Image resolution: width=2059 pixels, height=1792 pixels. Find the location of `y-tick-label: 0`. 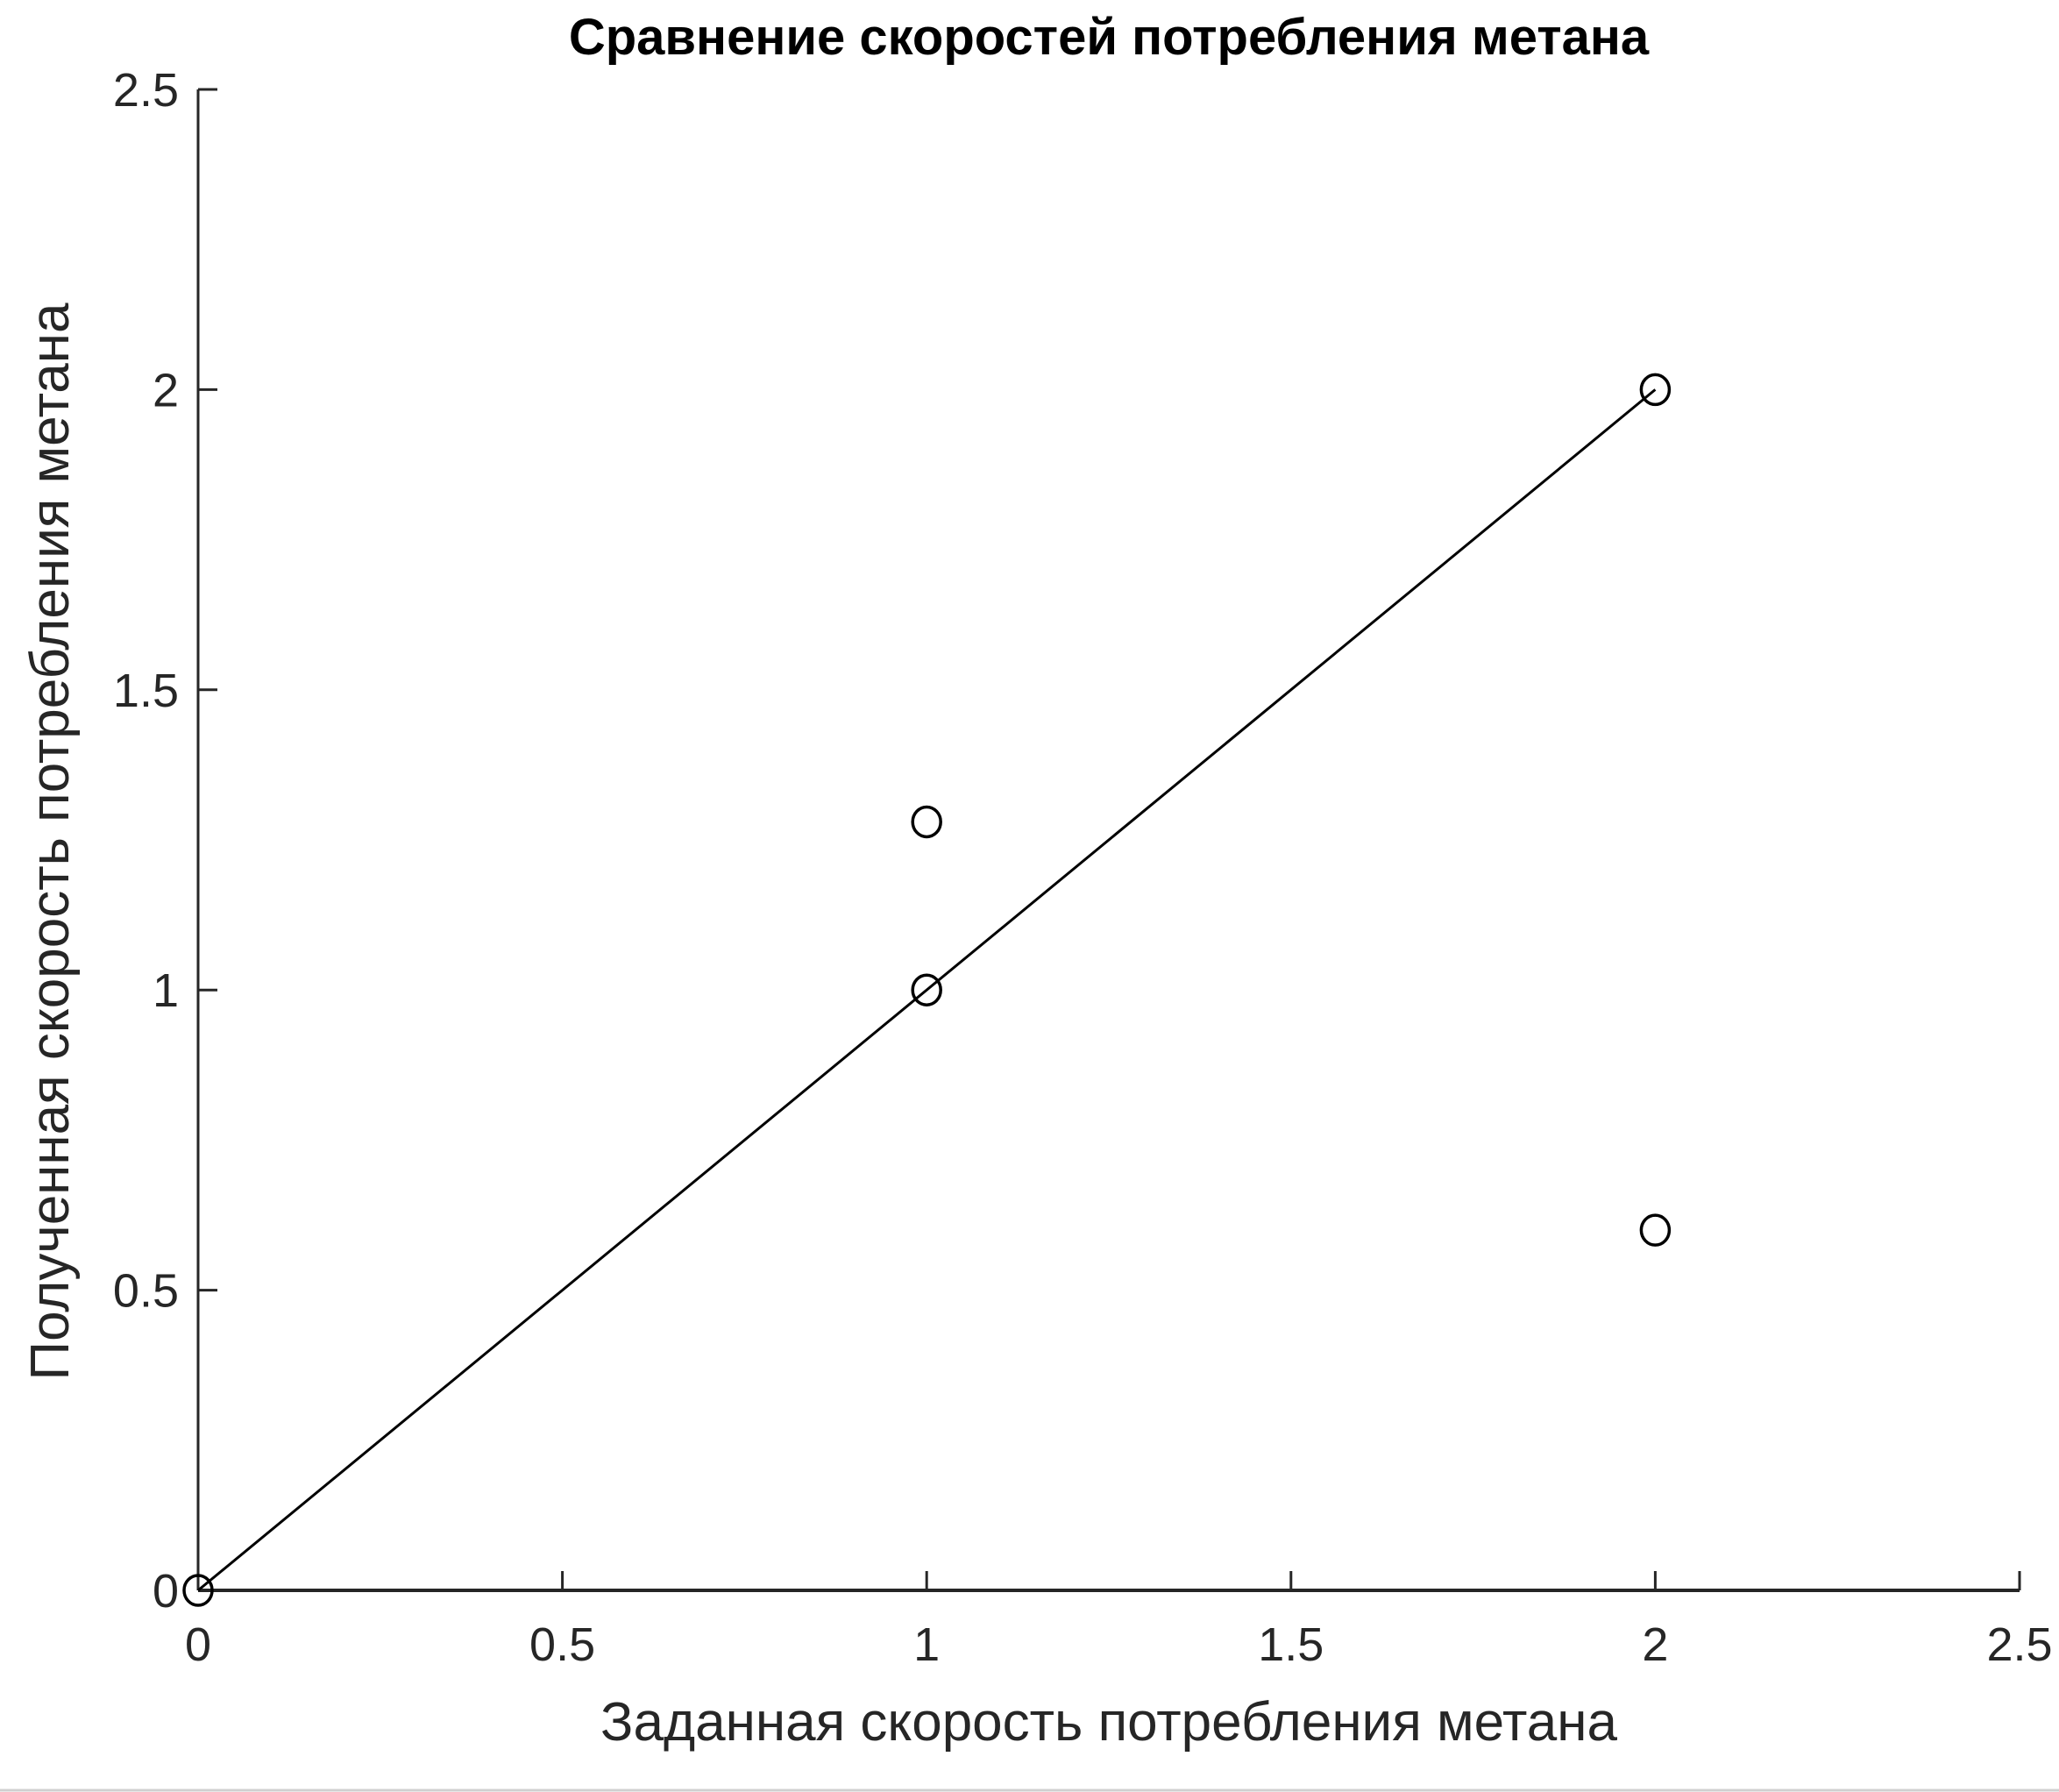

y-tick-label: 0 is located at coordinates (166, 1591).